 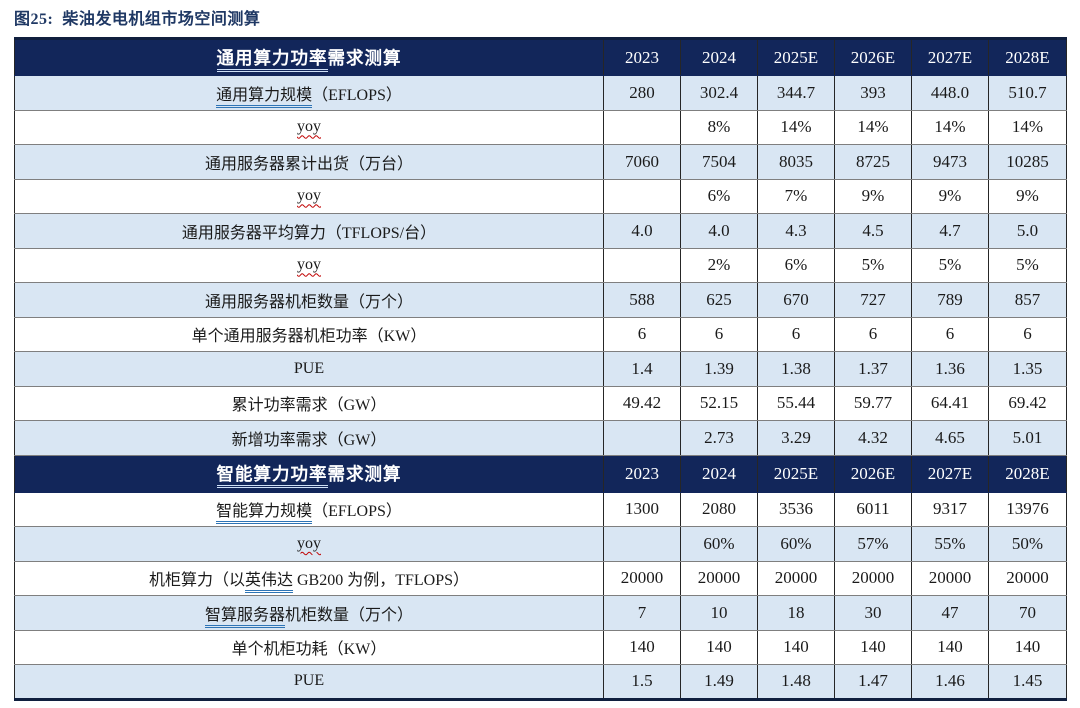 I want to click on value-cell: 1.49, so click(x=719, y=682).